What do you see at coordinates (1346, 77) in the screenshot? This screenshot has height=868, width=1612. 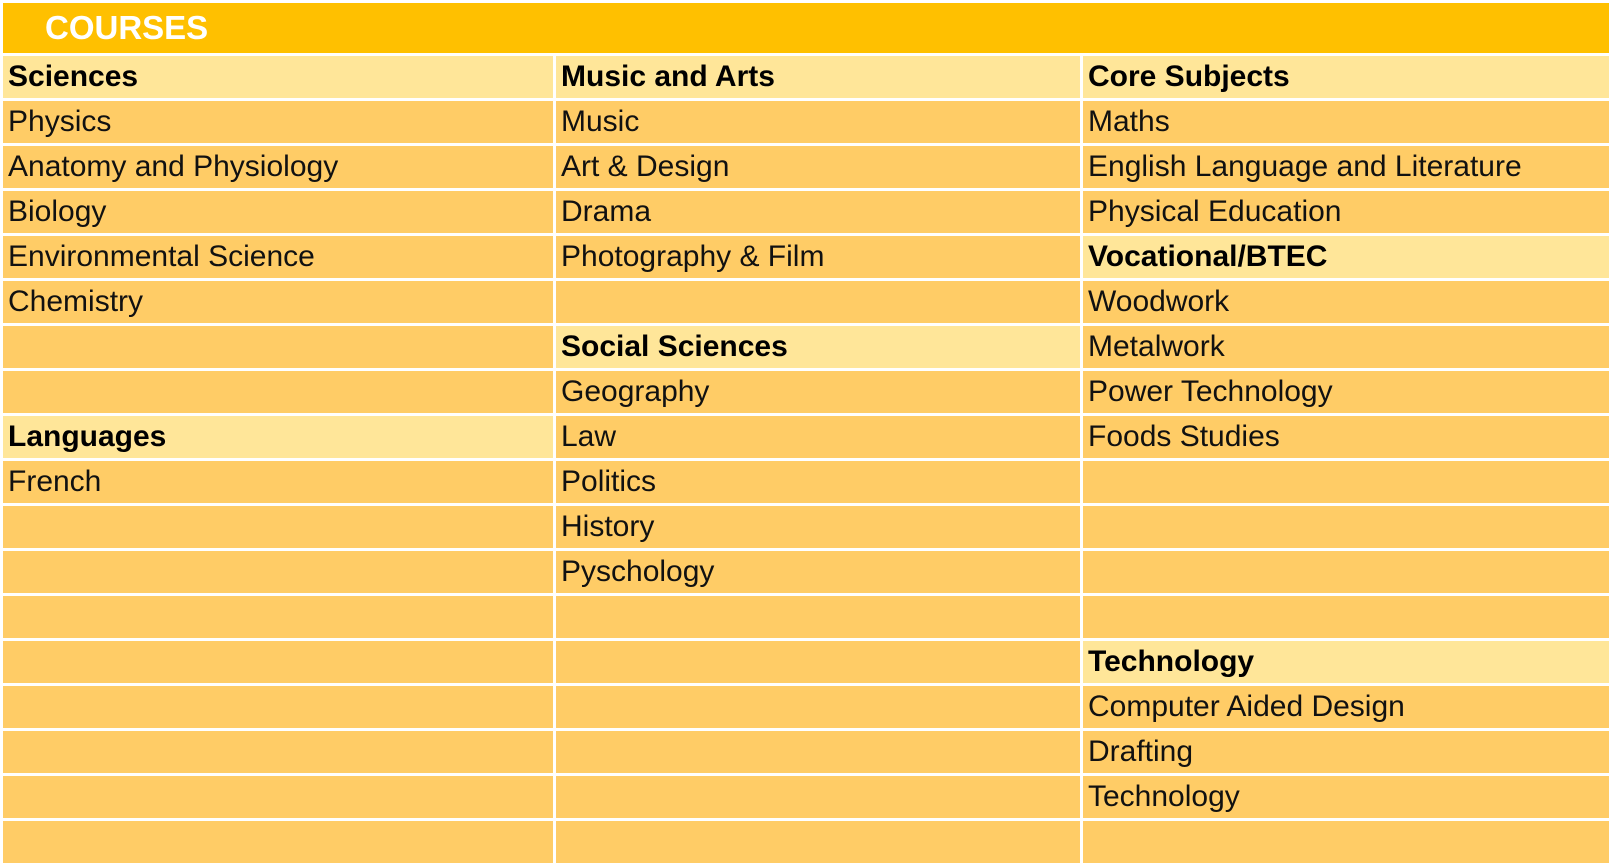 I see `category-header-core-subjects: Core Subjects` at bounding box center [1346, 77].